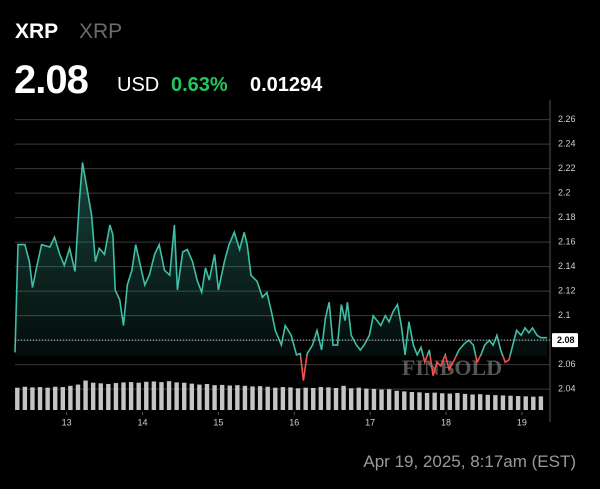 This screenshot has height=489, width=600. What do you see at coordinates (567, 242) in the screenshot?
I see `y-tick-label: 2.16` at bounding box center [567, 242].